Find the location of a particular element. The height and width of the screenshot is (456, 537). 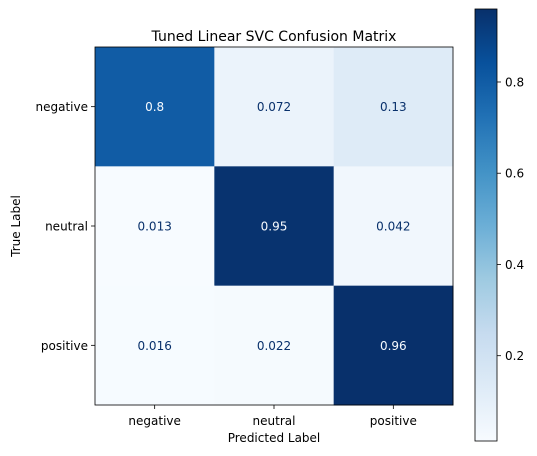

cell-value-label: 0.013 is located at coordinates (154, 227).